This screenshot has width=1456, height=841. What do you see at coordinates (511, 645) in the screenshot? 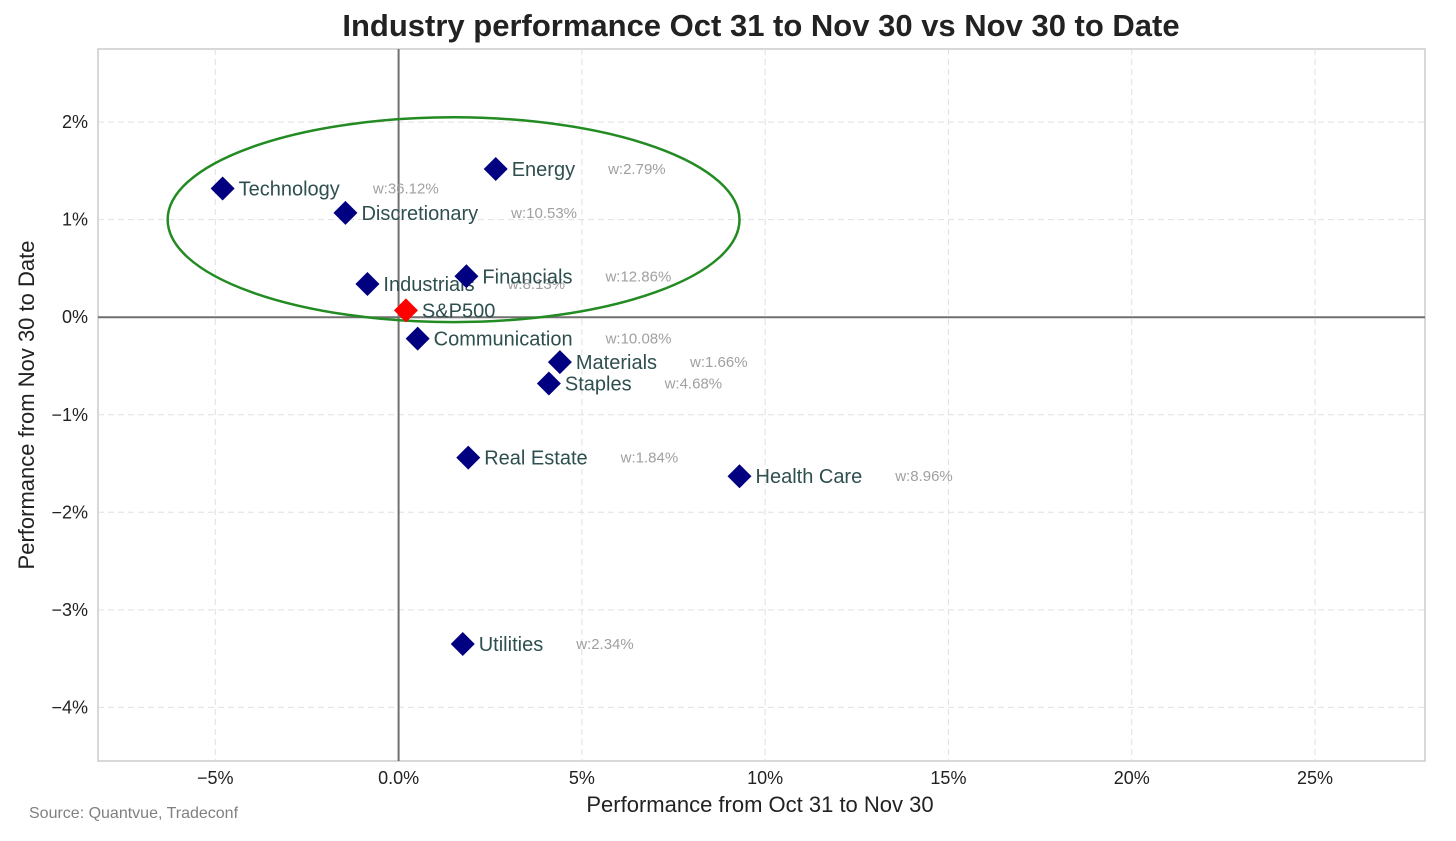
I see `point-label: Utilities` at bounding box center [511, 645].